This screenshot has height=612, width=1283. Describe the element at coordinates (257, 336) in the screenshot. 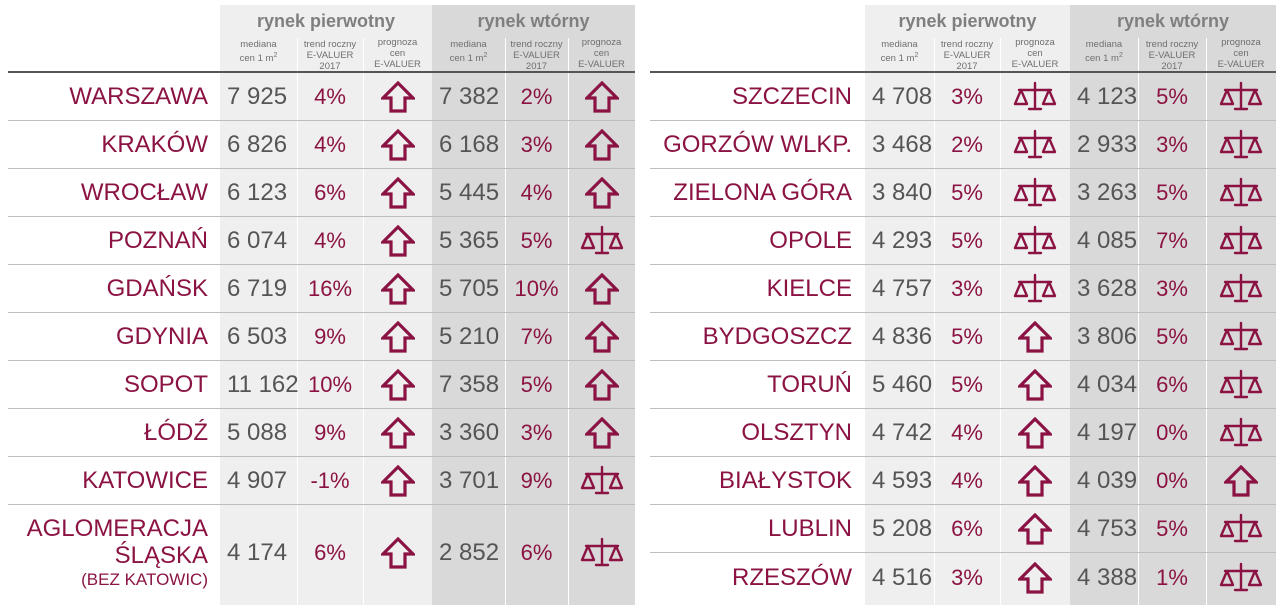

I see `primary-median-price: 6 503` at that location.